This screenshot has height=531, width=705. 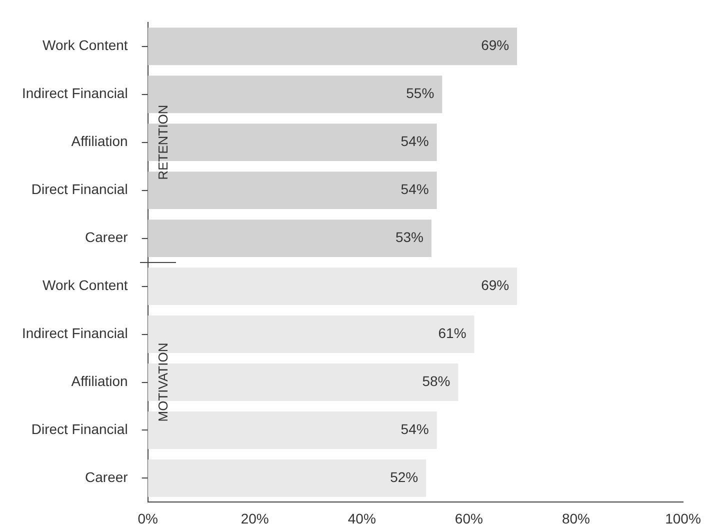 What do you see at coordinates (468, 518) in the screenshot?
I see `x-tick-label: 60%` at bounding box center [468, 518].